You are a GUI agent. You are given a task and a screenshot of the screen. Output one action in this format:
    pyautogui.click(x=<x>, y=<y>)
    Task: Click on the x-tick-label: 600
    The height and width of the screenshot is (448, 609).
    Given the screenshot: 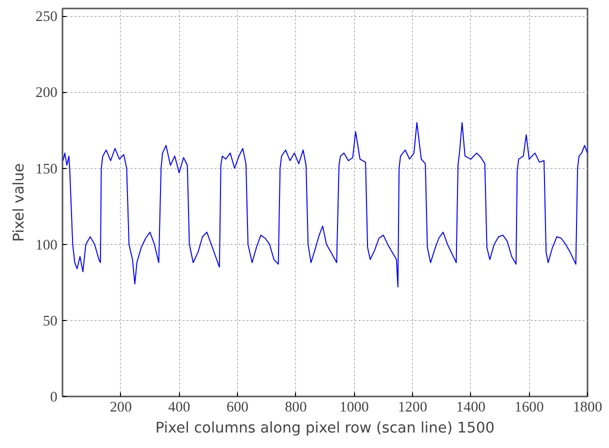 What is the action you would take?
    pyautogui.click(x=237, y=408)
    